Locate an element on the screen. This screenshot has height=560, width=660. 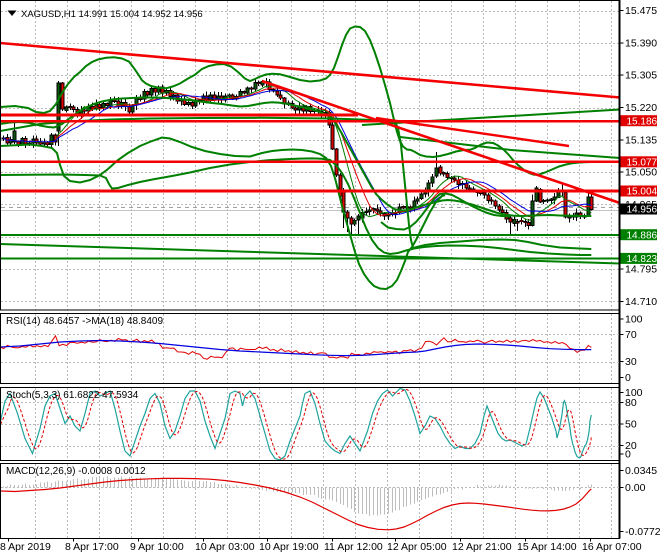
svg-text: 15.050 is located at coordinates (641, 173).